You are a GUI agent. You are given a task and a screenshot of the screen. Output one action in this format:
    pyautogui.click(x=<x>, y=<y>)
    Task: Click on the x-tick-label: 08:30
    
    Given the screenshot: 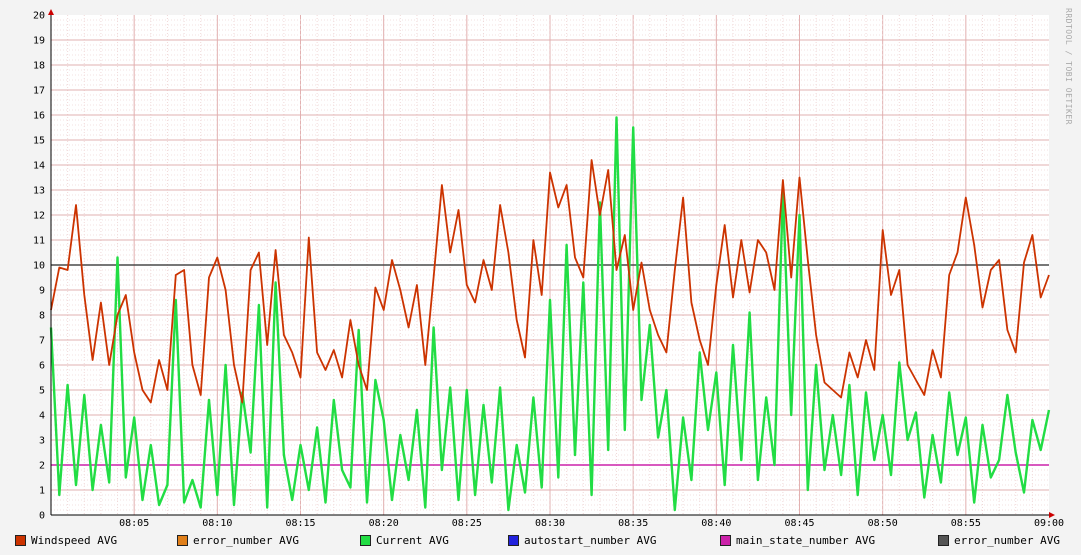 What is the action you would take?
    pyautogui.click(x=550, y=523)
    